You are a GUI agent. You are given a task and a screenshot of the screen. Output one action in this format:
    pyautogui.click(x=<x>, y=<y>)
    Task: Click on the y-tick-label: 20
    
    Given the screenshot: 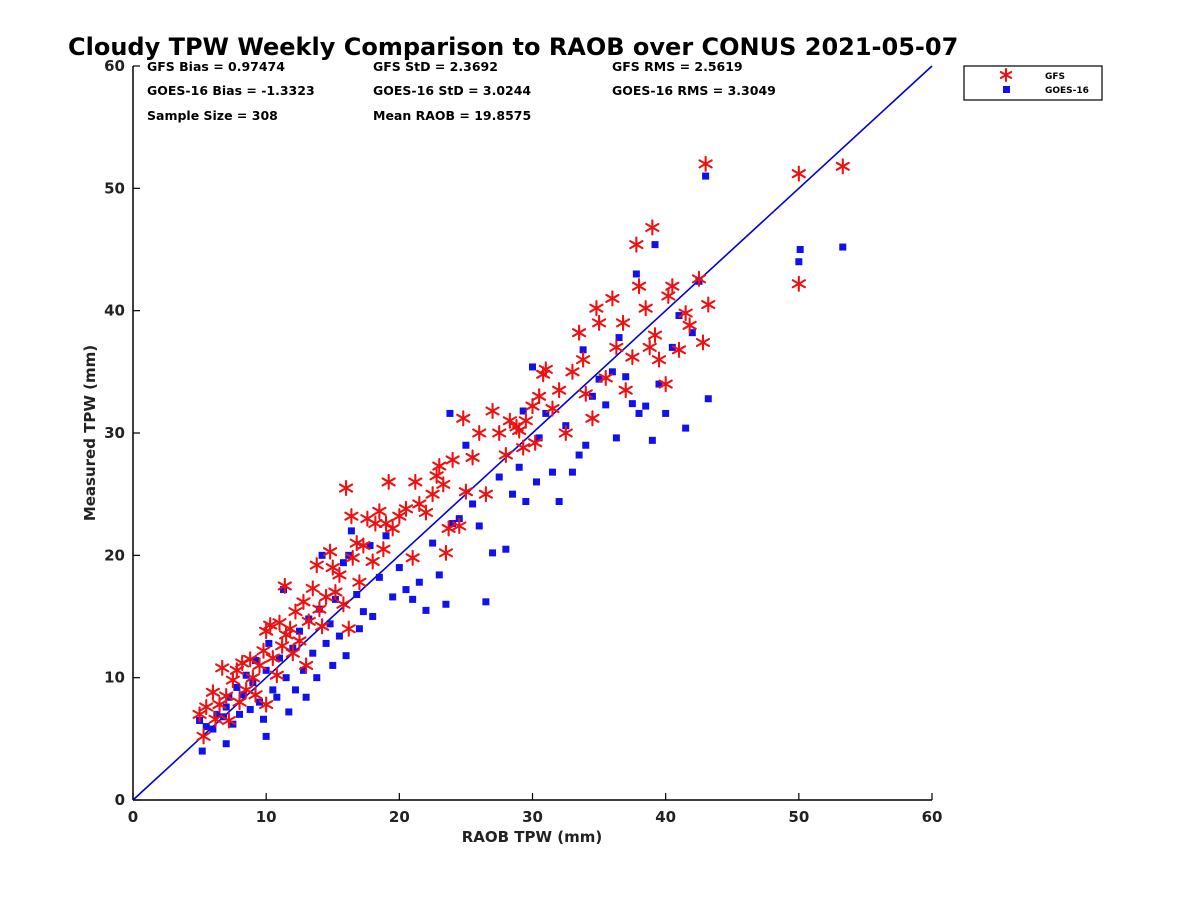 What is the action you would take?
    pyautogui.click(x=114, y=555)
    